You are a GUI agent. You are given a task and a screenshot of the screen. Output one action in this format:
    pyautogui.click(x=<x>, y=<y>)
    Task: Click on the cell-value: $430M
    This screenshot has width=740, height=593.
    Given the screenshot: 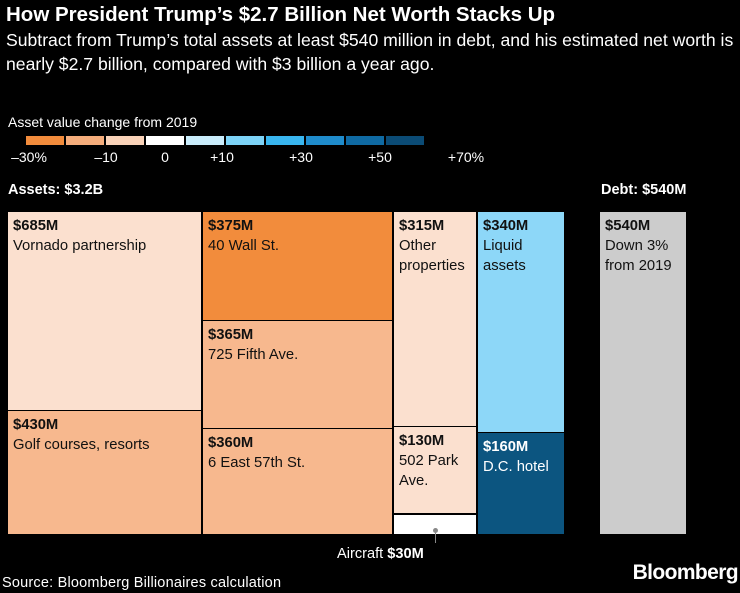 What is the action you would take?
    pyautogui.click(x=36, y=425)
    